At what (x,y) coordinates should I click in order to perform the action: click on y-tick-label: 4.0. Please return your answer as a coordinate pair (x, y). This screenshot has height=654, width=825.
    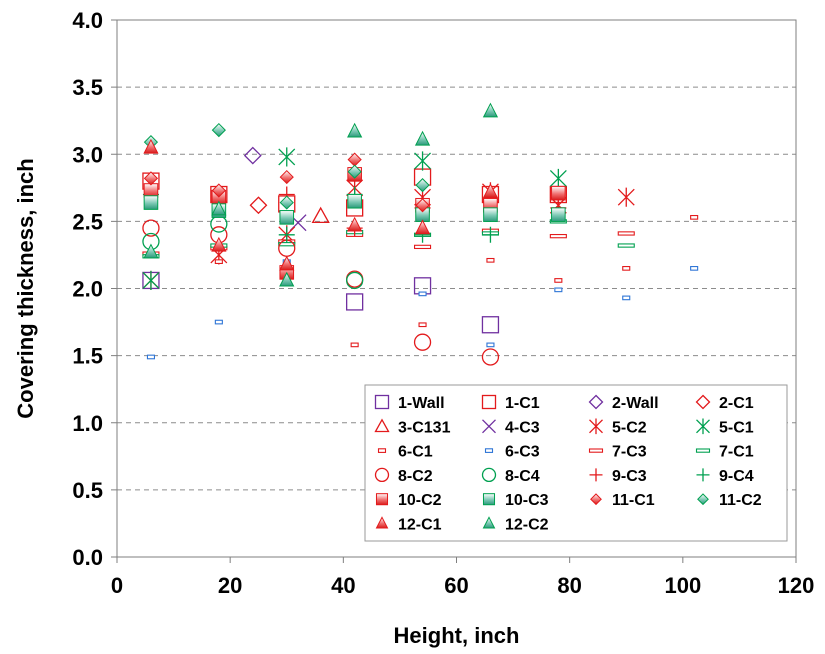
    Looking at the image, I should click on (87, 20).